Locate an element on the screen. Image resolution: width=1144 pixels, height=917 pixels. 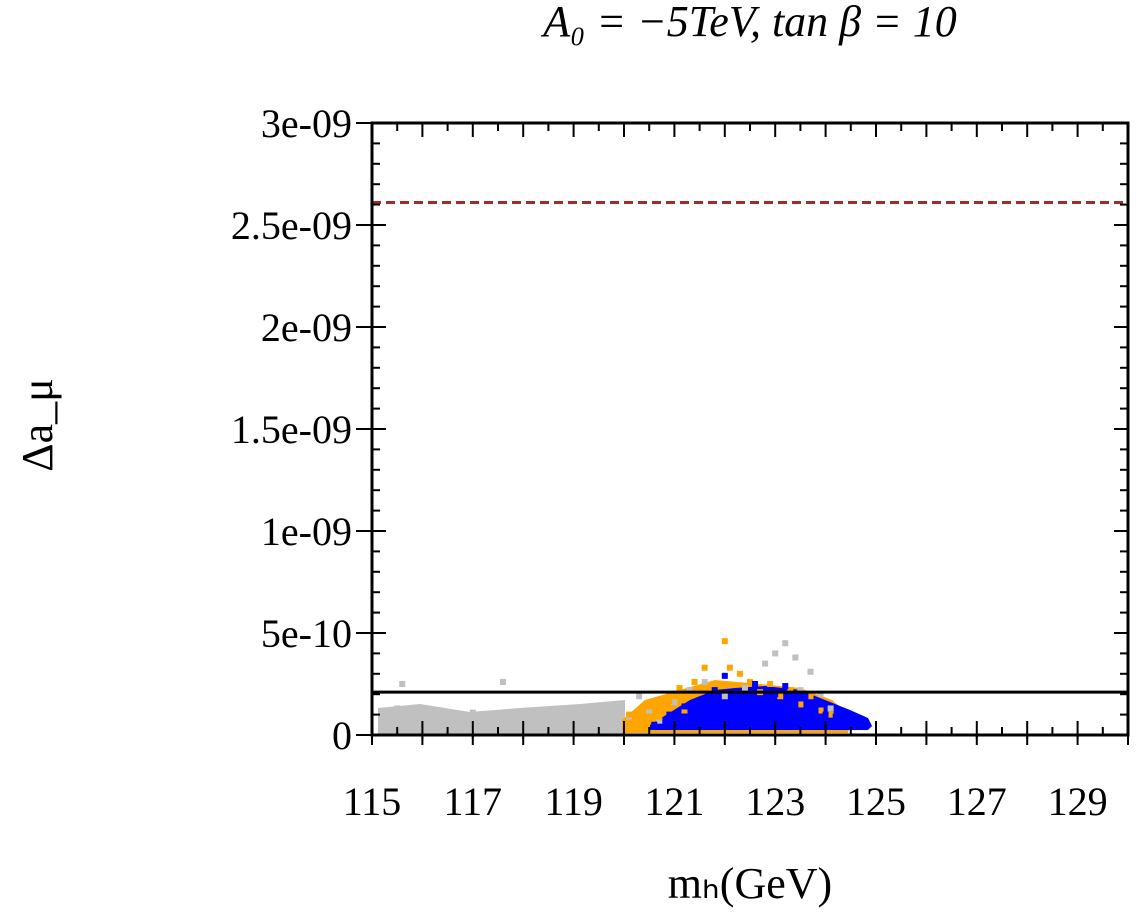
x-tick-label: 119 is located at coordinates (573, 801).